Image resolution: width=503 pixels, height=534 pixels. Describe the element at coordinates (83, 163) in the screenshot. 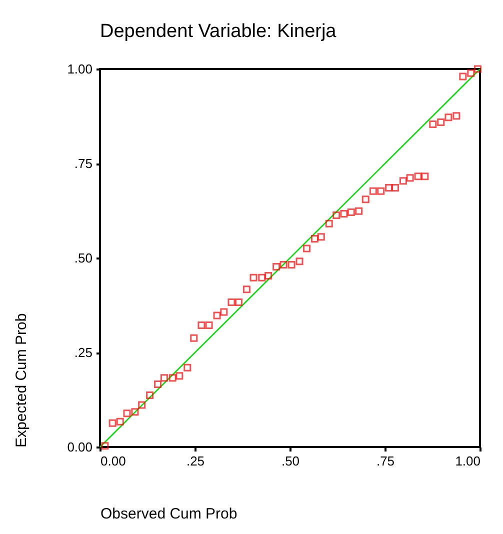

I see `y-tick-label: .75` at that location.